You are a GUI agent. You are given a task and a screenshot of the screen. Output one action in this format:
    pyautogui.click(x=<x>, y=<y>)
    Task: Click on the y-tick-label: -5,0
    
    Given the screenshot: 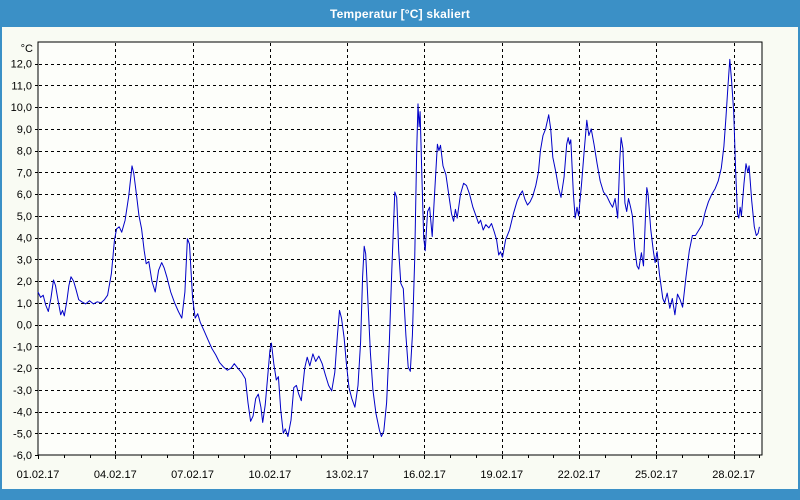 What is the action you would take?
    pyautogui.click(x=22, y=434)
    